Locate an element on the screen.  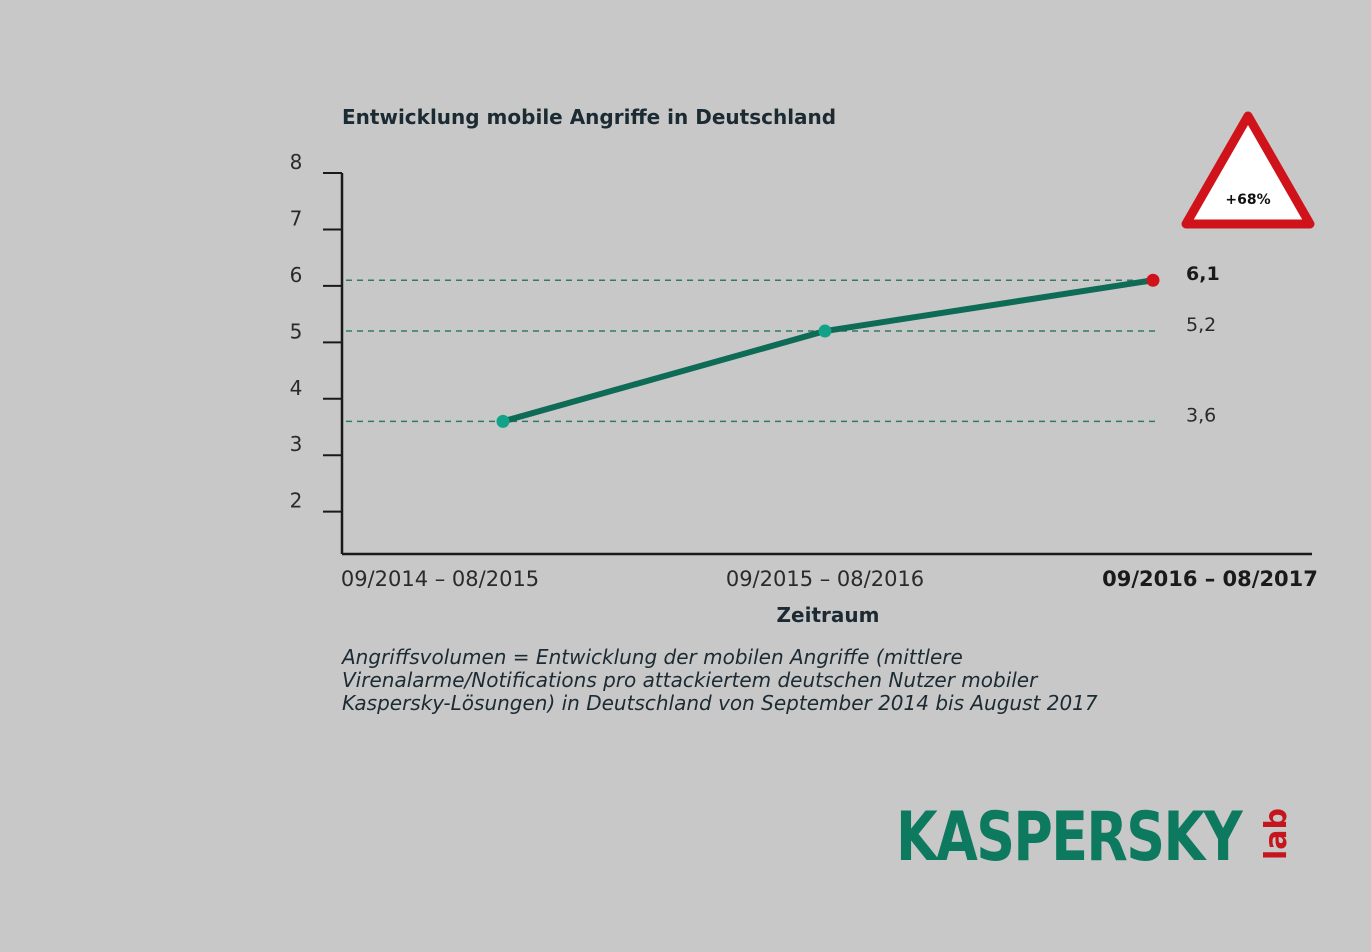
x-tick-label: 09/2015 – 08/2016 is located at coordinates (825, 579).